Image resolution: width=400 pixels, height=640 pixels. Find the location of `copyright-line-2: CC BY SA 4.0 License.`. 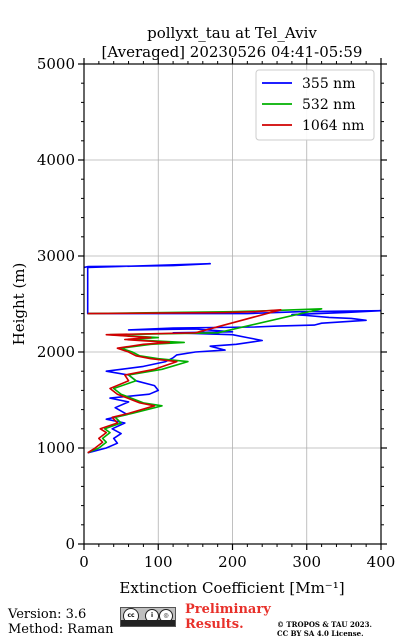

copyright-line-2: CC BY SA 4.0 License. is located at coordinates (320, 633).